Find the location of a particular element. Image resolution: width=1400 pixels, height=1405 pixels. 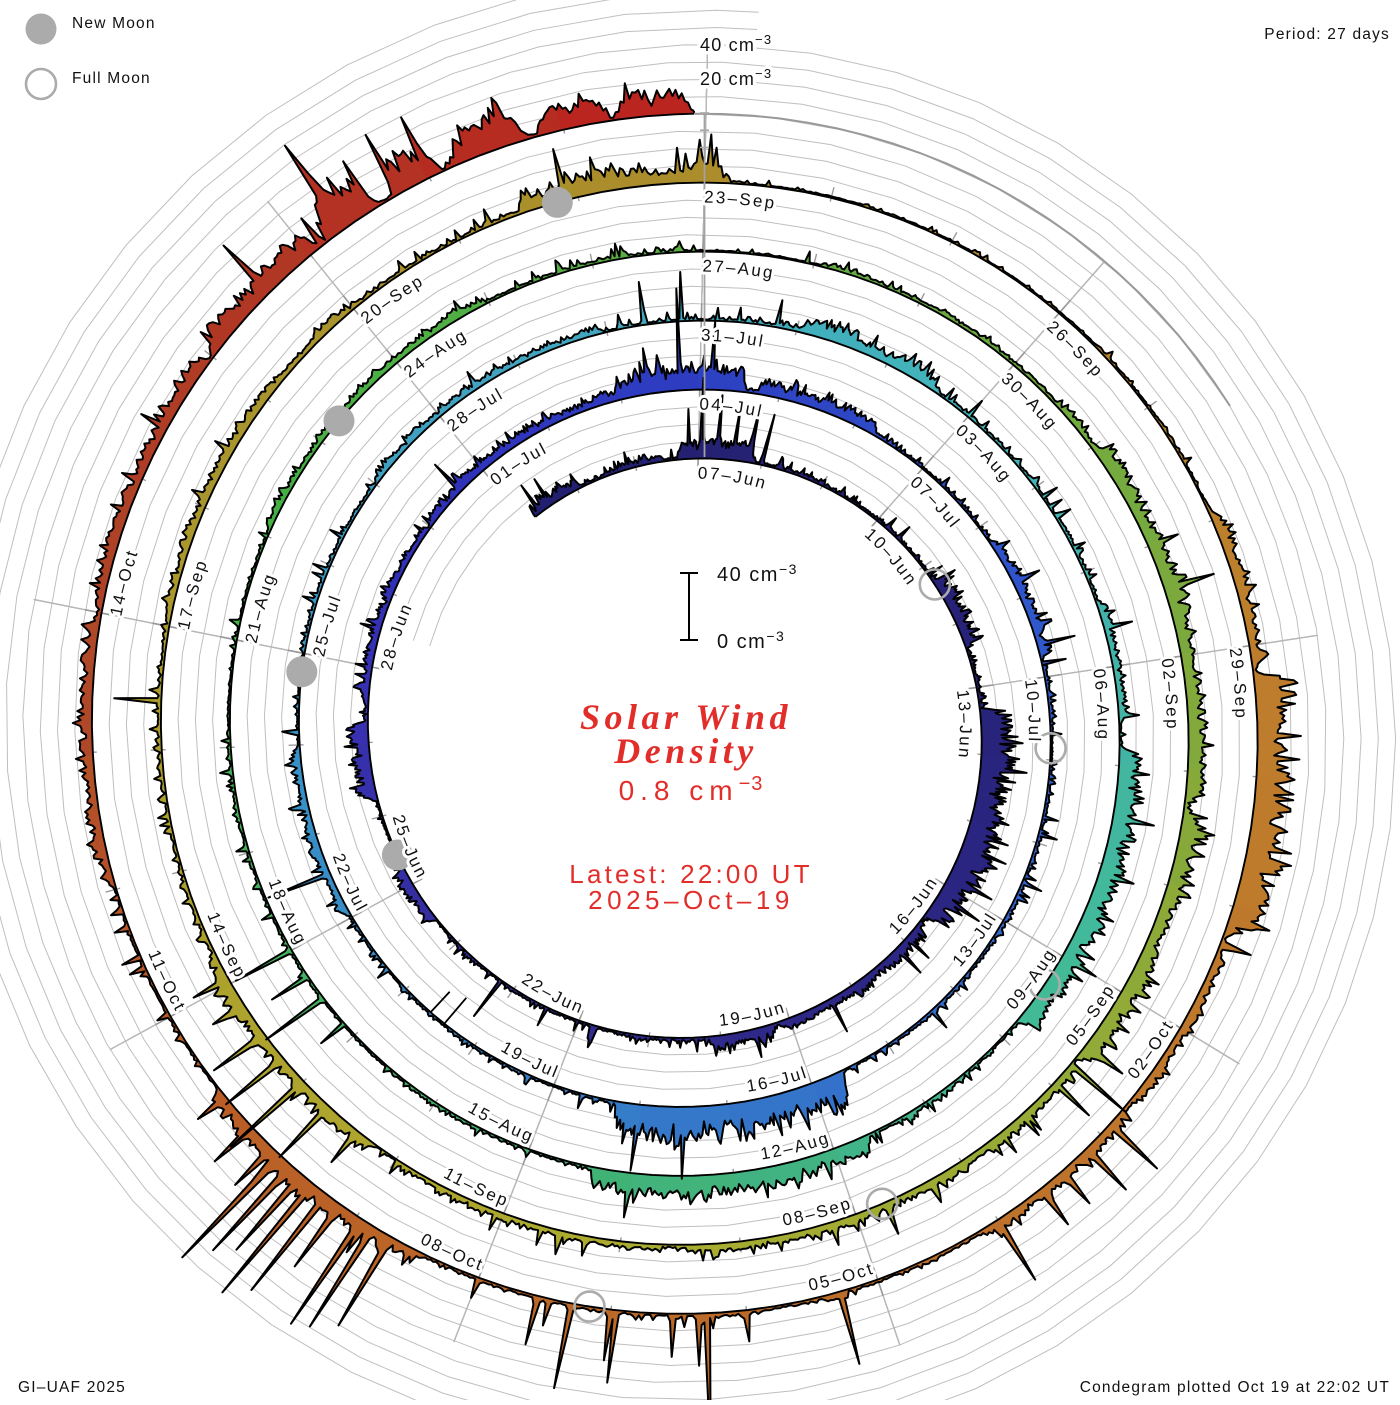

svg-text:Condegram plotted Oct 19 at 22: Condegram plotted Oct 19 at 22:02 UT is located at coordinates (1235, 1387).